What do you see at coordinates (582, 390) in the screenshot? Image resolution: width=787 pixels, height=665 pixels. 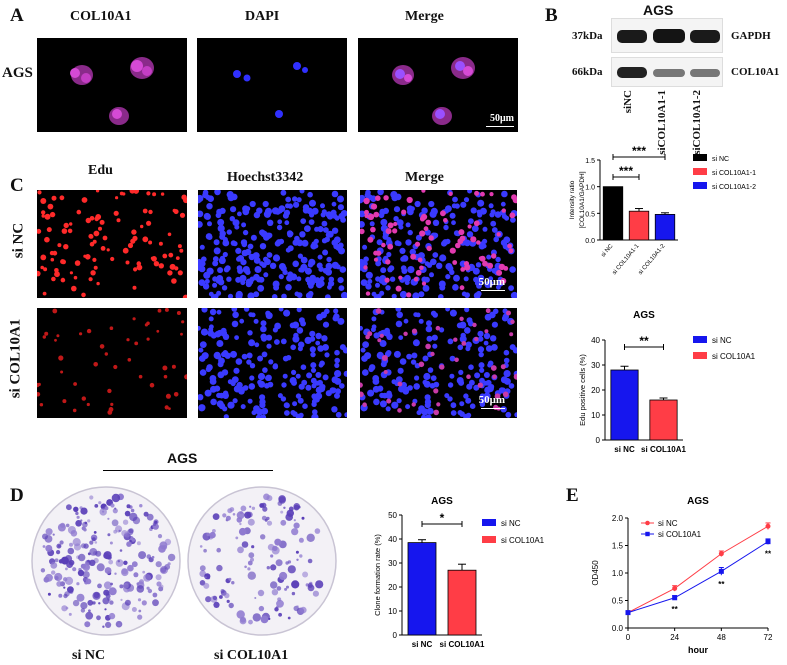 I see `y-axis-label: Edu positive cells (%)` at bounding box center [582, 390].